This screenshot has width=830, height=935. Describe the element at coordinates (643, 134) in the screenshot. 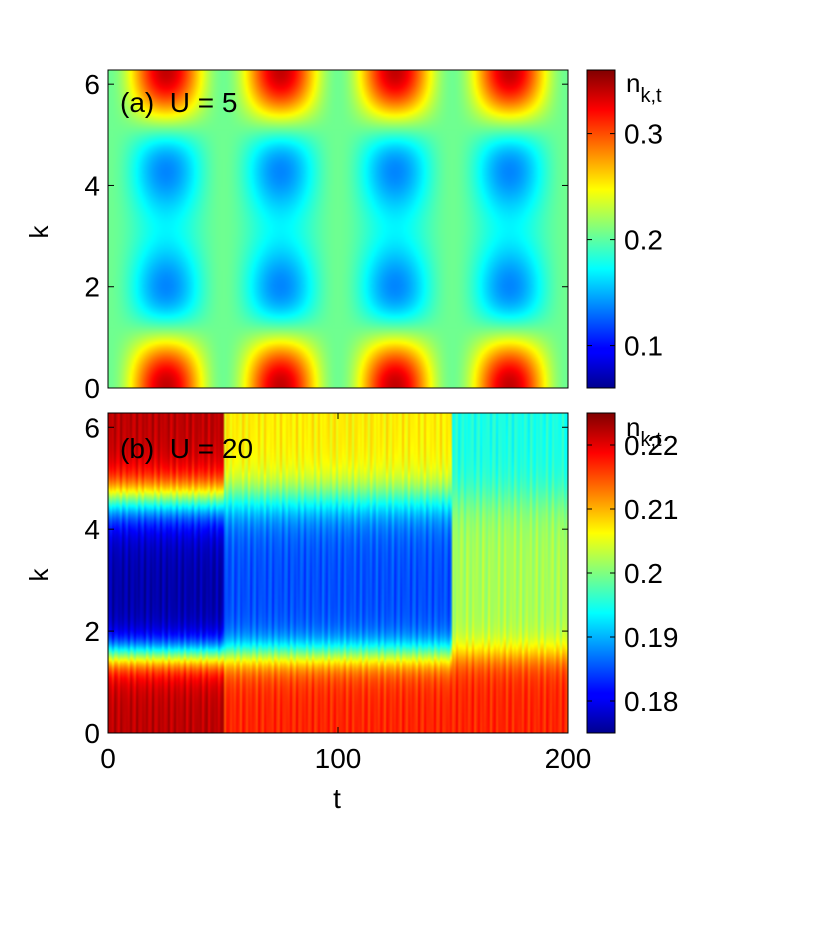

I see `colorbar-tick-label: 0.3` at that location.